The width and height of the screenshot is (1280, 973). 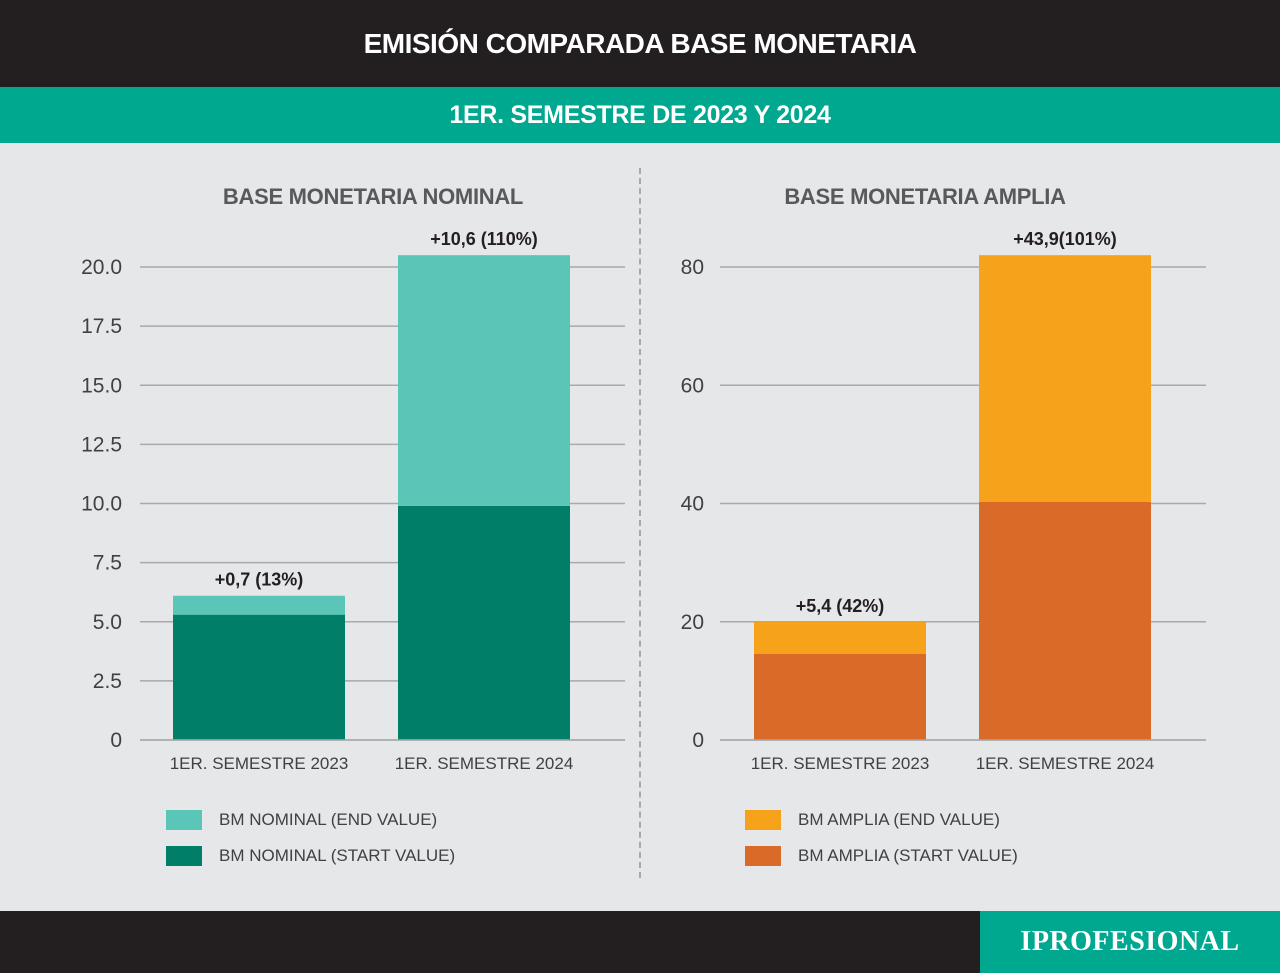 I want to click on legend-item-nominal-end: BM NOMINAL (END VALUE), so click(x=310, y=820).